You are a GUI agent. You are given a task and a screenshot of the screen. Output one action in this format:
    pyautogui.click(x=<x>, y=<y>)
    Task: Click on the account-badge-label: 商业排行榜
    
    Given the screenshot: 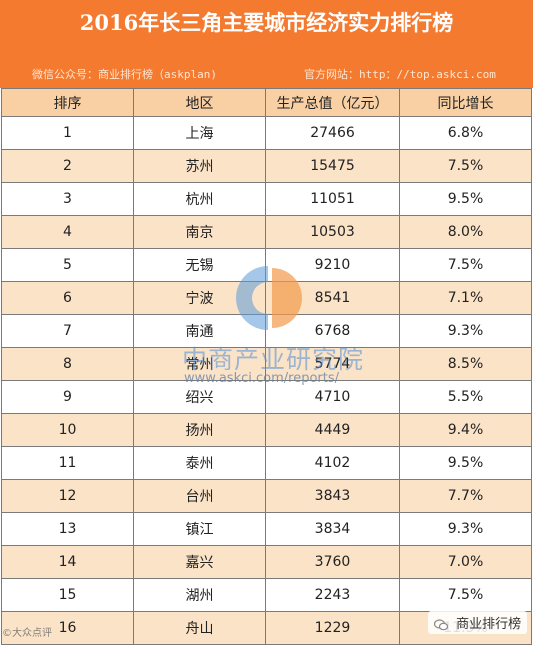 What is the action you would take?
    pyautogui.click(x=489, y=624)
    